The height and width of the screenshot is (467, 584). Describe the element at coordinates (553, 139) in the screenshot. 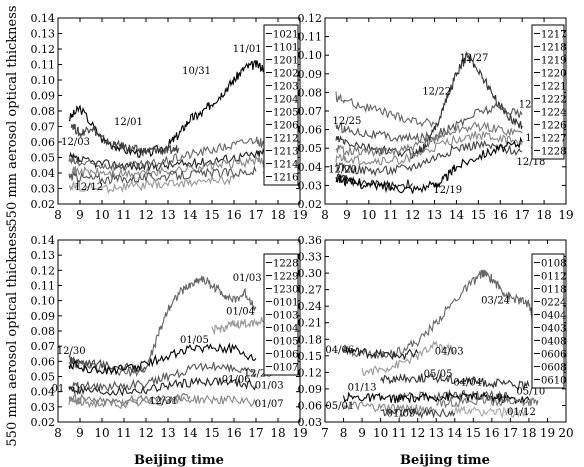

I see `legend-entry: 1227` at that location.